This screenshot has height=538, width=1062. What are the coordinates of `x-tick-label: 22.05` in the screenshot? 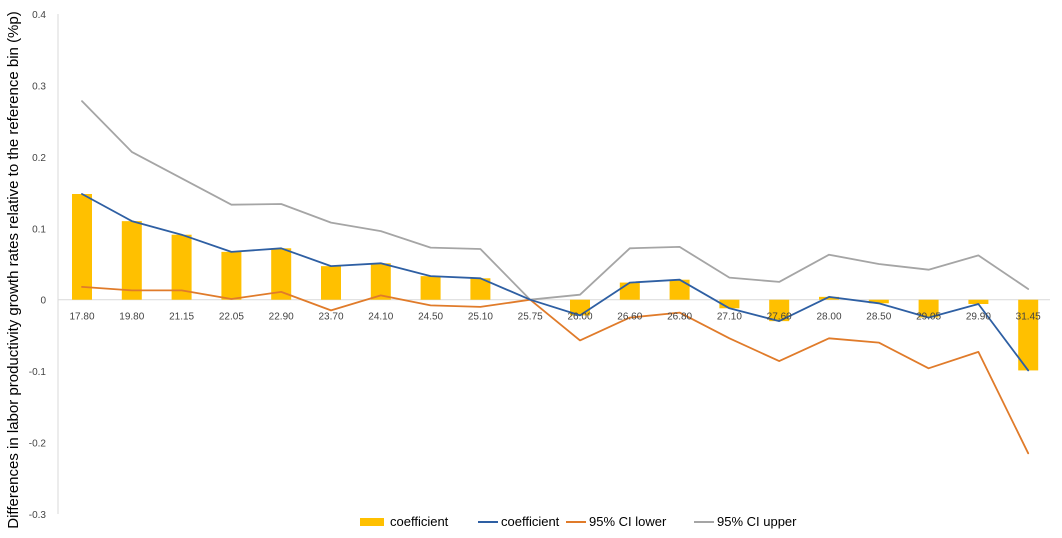 It's located at (231, 317).